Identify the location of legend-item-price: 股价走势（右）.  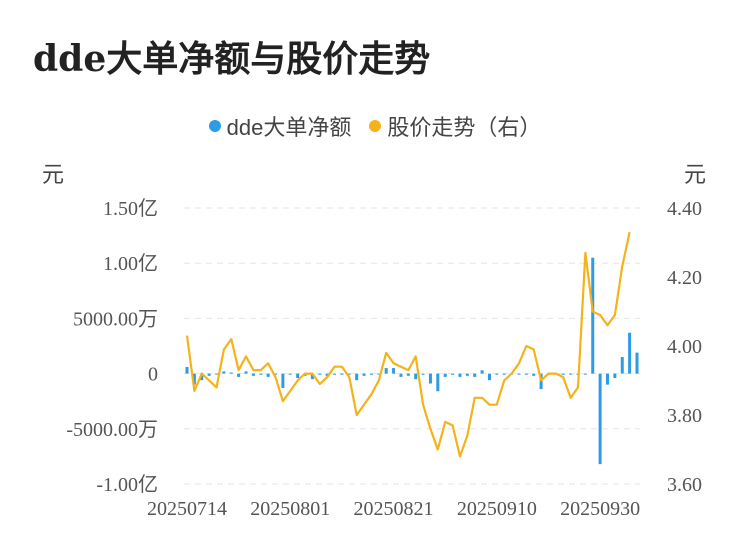
(455, 126).